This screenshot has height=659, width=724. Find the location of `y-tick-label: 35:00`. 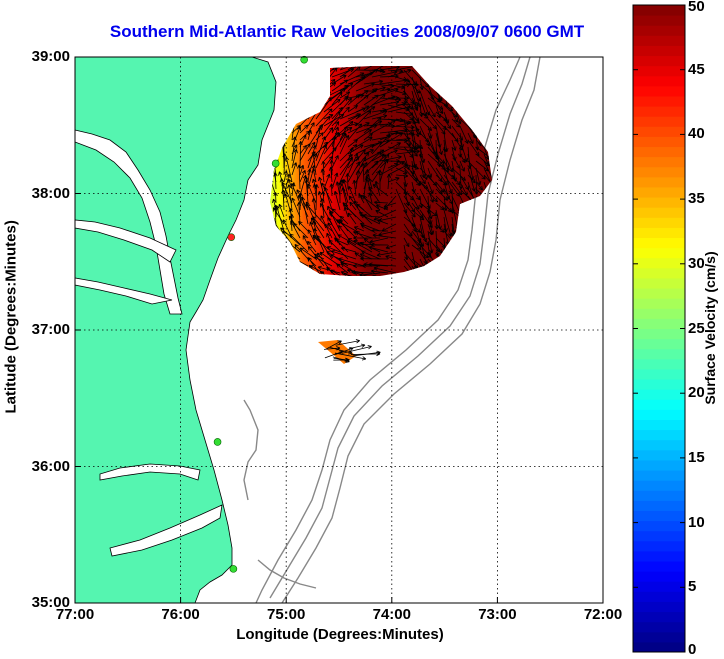

y-tick-label: 35:00 is located at coordinates (50, 602).